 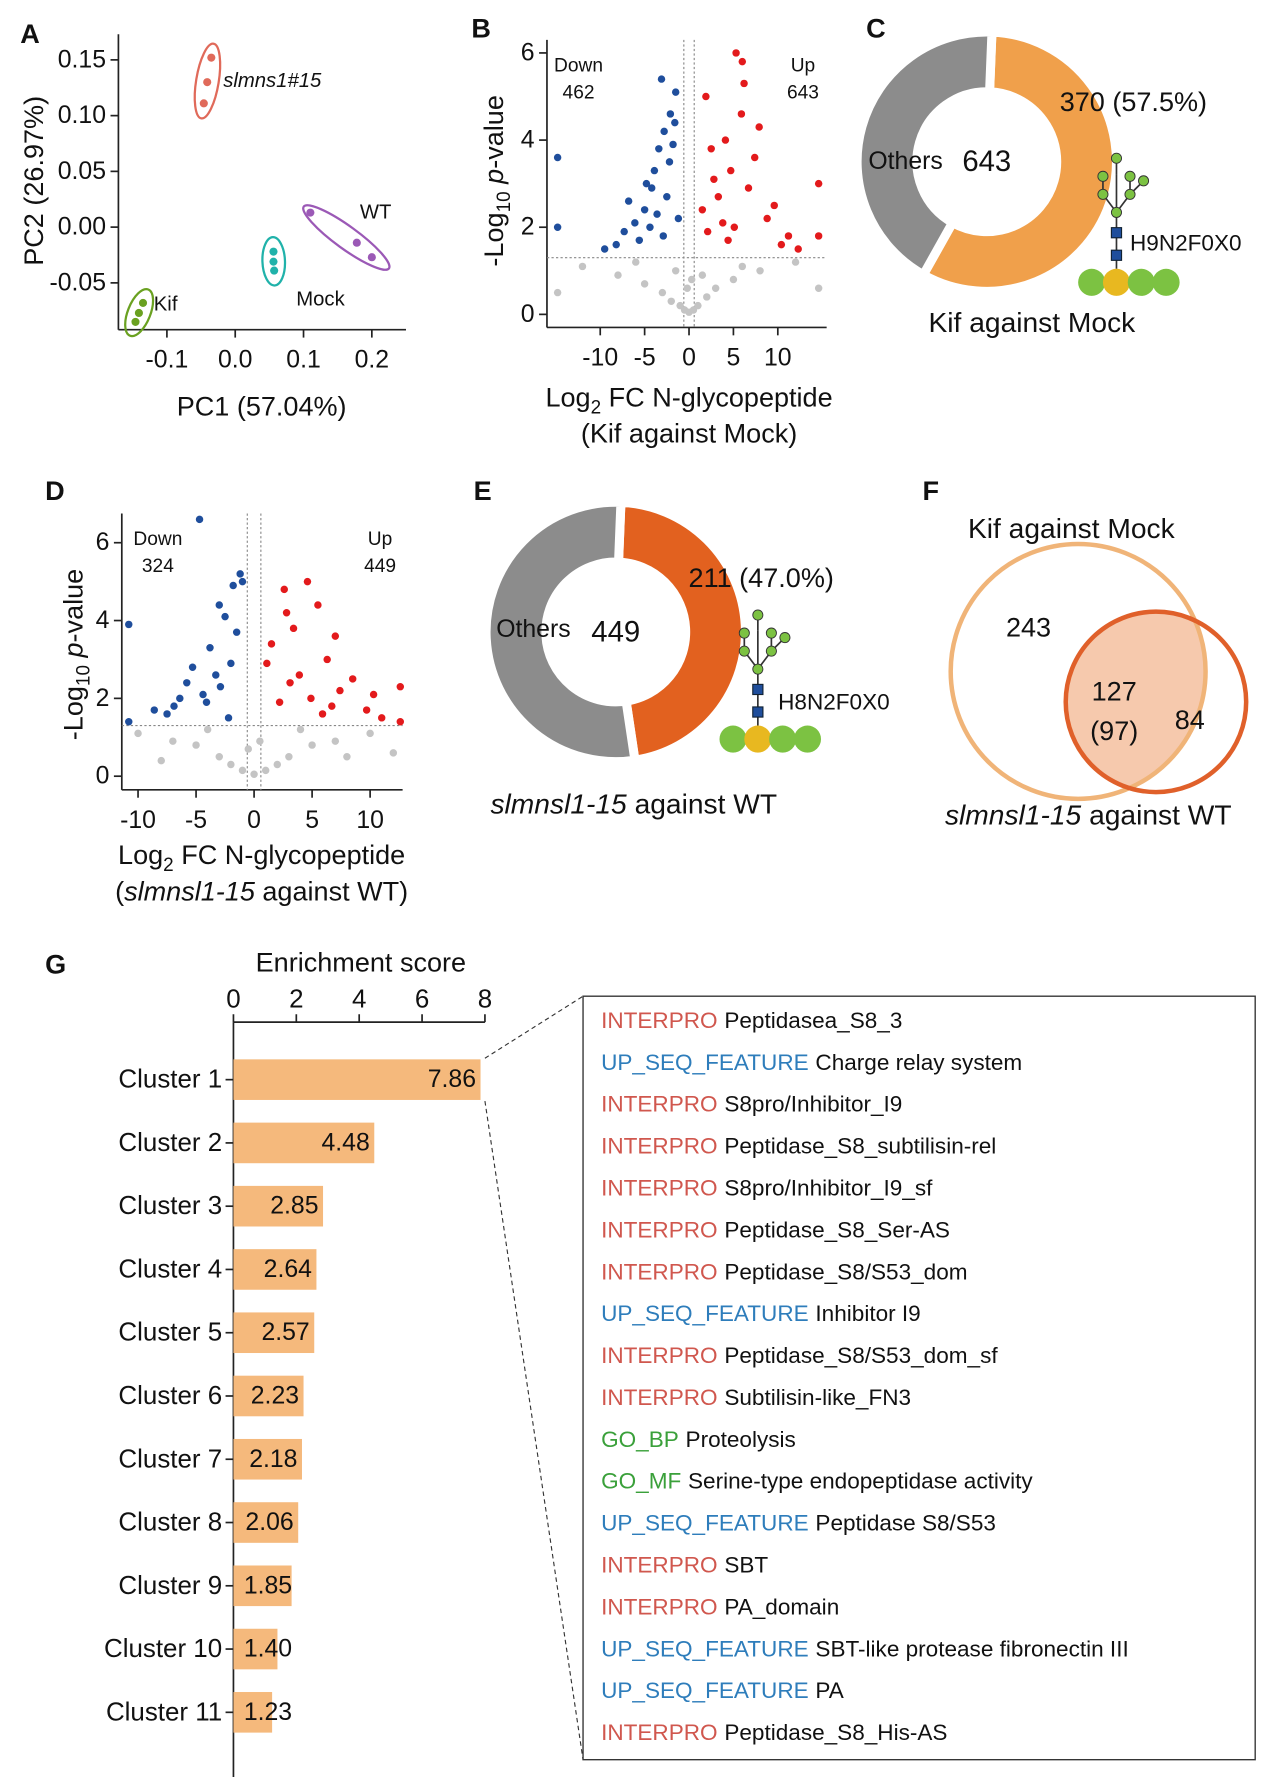 I want to click on panel-label: G, so click(x=55, y=965).